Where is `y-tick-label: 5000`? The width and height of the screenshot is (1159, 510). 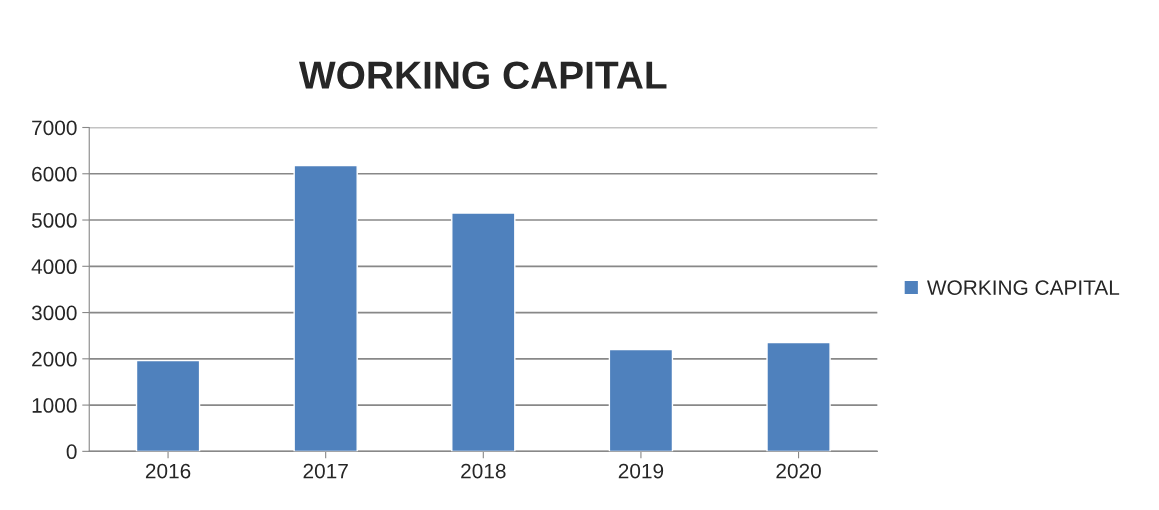
y-tick-label: 5000 is located at coordinates (54, 220).